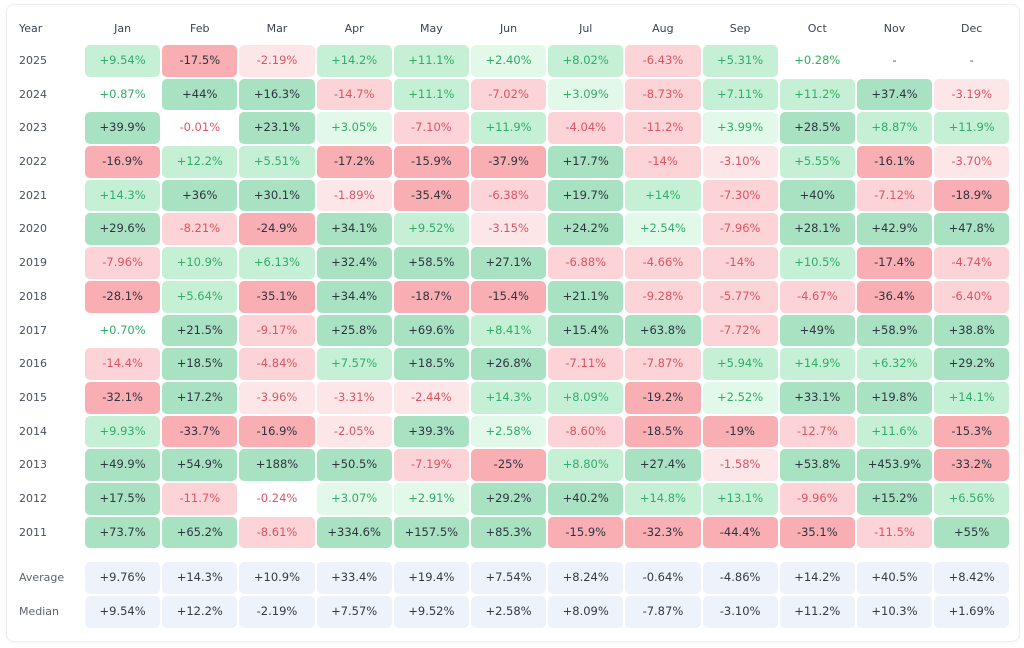 The image size is (1024, 648). I want to click on heatmap-cell-2019-jun: +27.1%, so click(508, 263).